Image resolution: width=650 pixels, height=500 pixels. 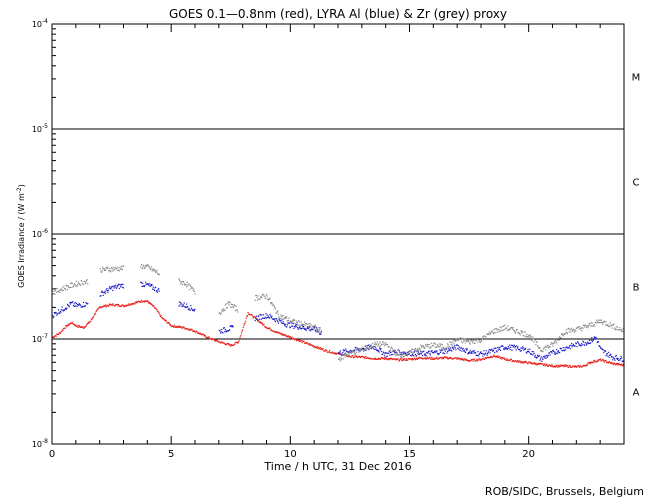 What do you see at coordinates (338, 322) in the screenshot?
I see `series-lyra-al-proxy` at bounding box center [338, 322].